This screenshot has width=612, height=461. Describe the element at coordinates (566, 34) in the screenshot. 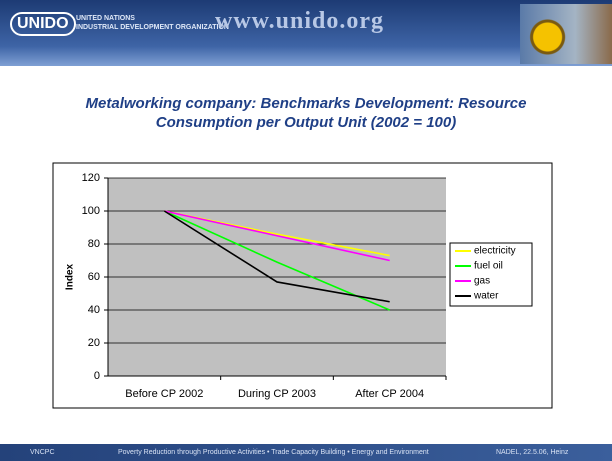

I see `header-photo` at that location.